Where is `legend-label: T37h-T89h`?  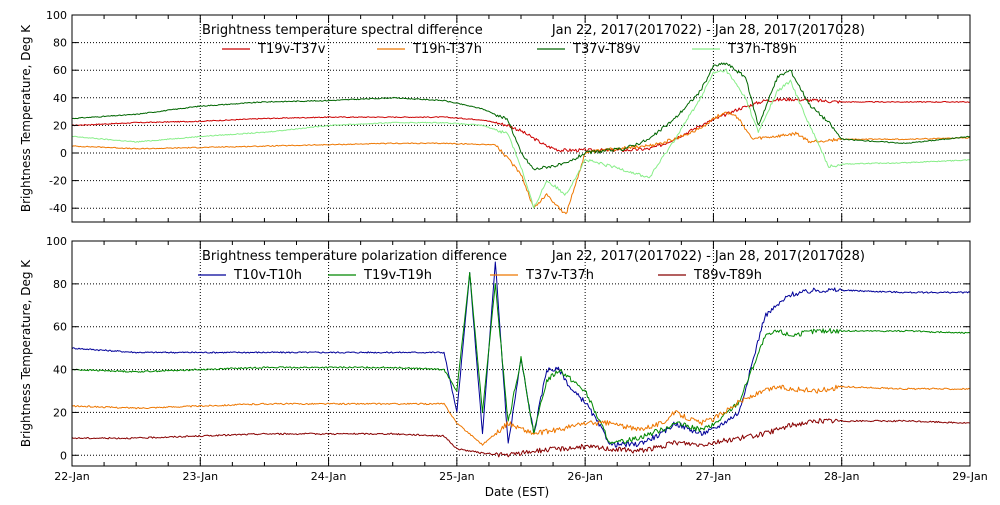 legend-label: T37h-T89h is located at coordinates (762, 49).